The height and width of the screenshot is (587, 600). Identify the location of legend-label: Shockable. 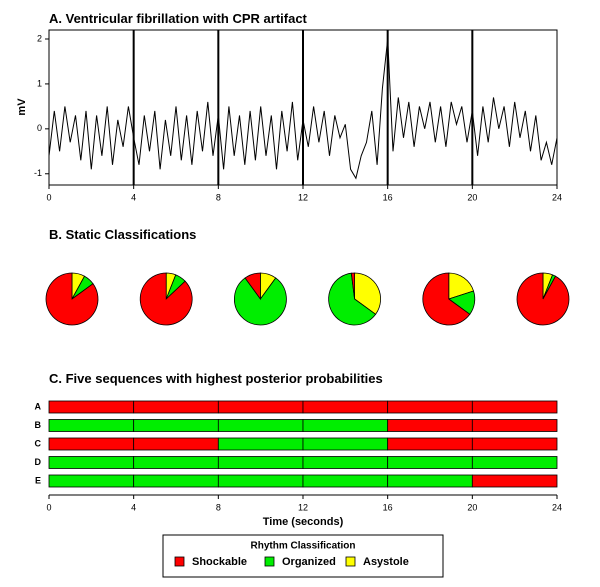
(219, 562).